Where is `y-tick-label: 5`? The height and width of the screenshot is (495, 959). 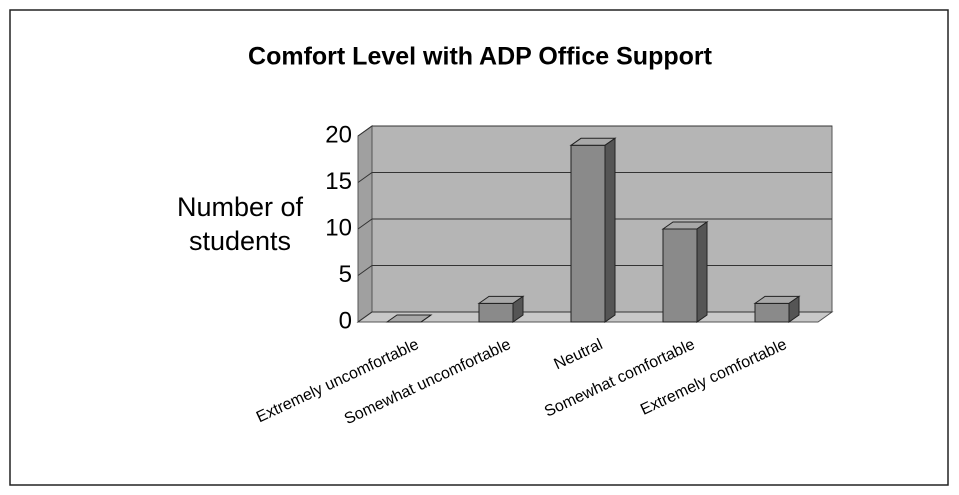
y-tick-label: 5 is located at coordinates (345, 274).